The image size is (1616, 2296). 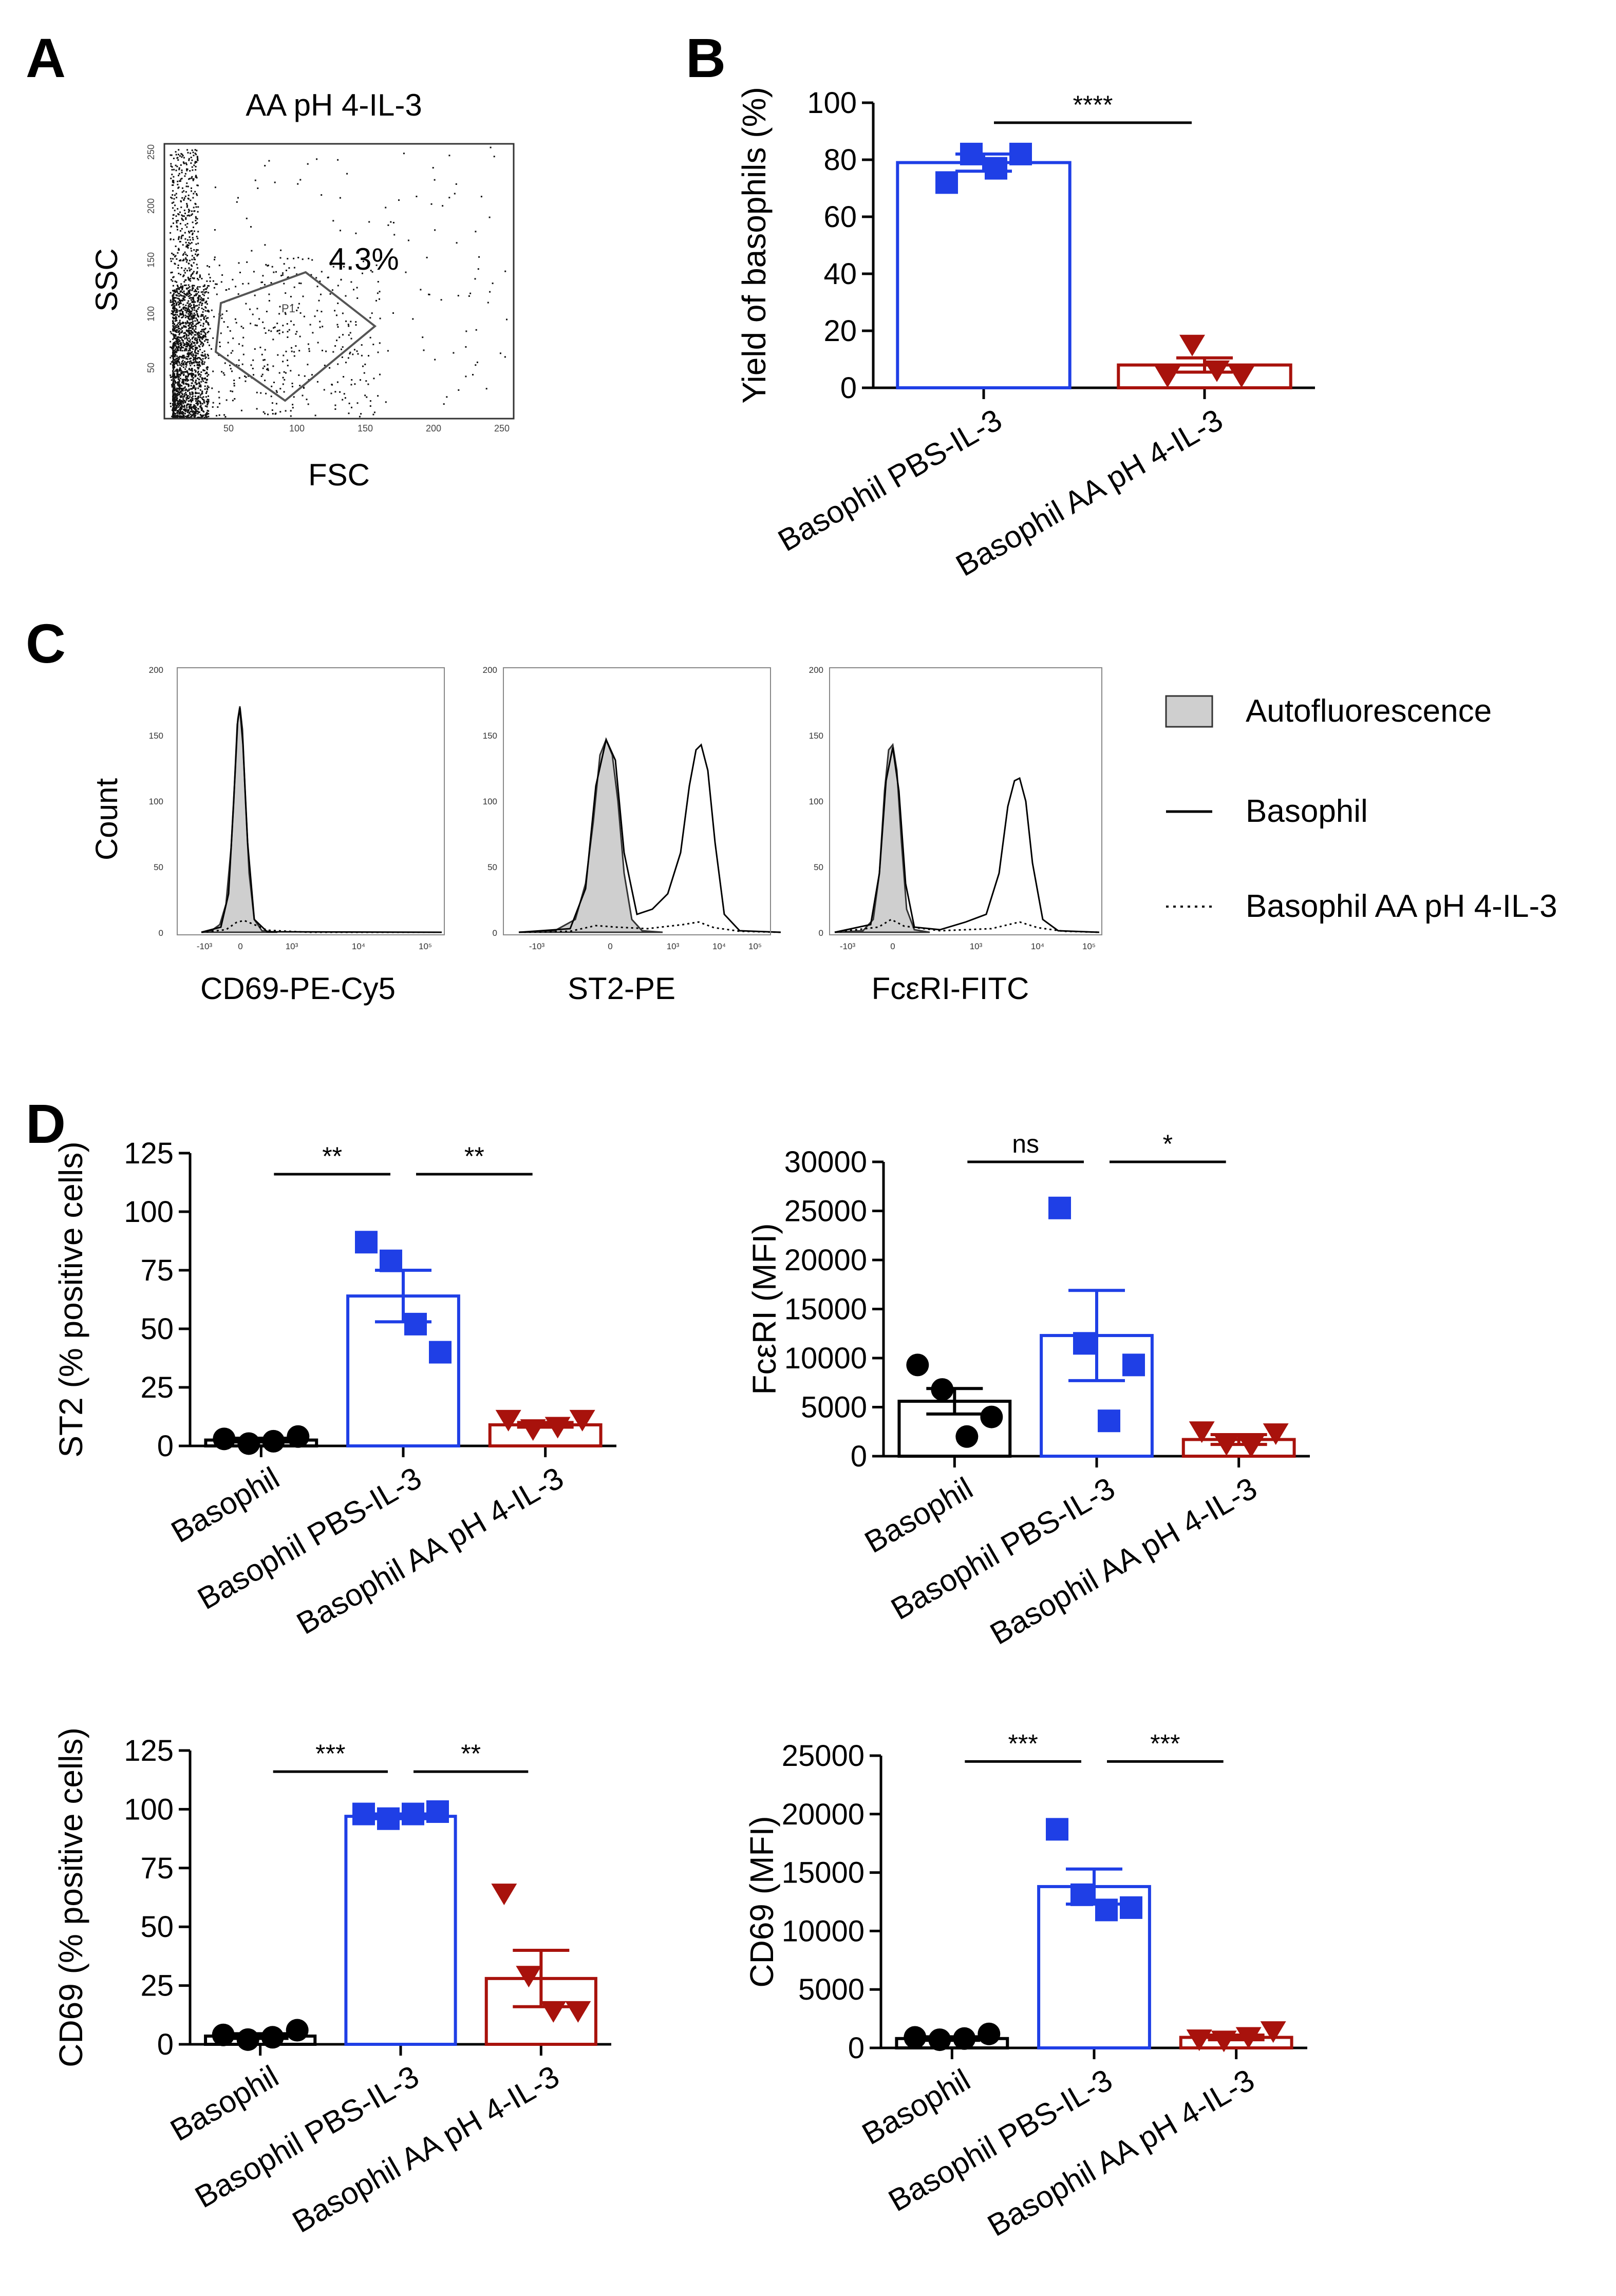 What do you see at coordinates (1025, 1144) in the screenshot?
I see `significance-label: ns` at bounding box center [1025, 1144].